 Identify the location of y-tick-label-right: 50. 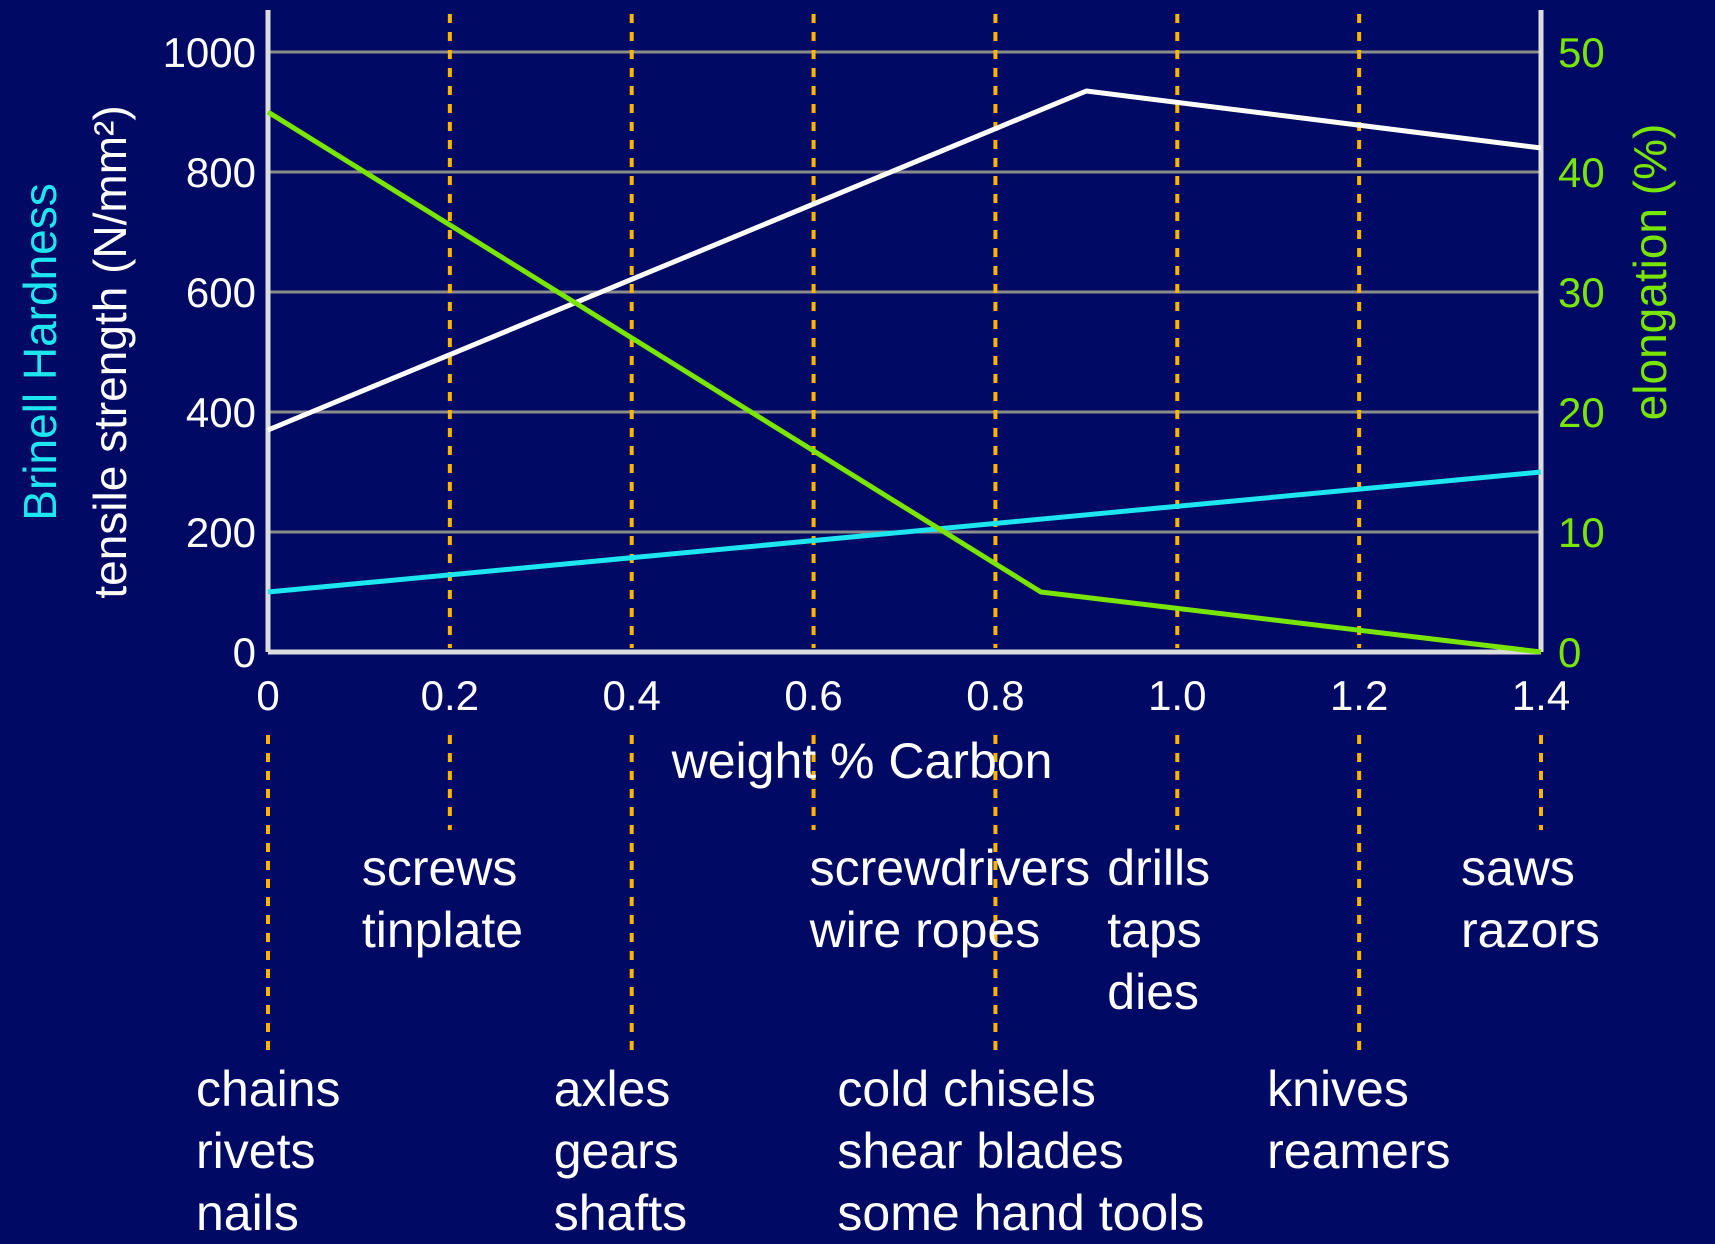
(1581, 52).